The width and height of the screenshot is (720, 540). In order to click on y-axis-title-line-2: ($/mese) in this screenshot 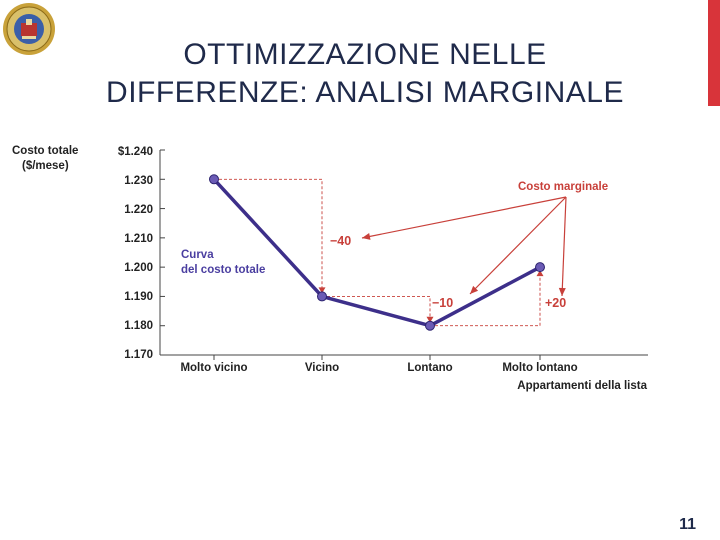, I will do `click(45, 166)`.